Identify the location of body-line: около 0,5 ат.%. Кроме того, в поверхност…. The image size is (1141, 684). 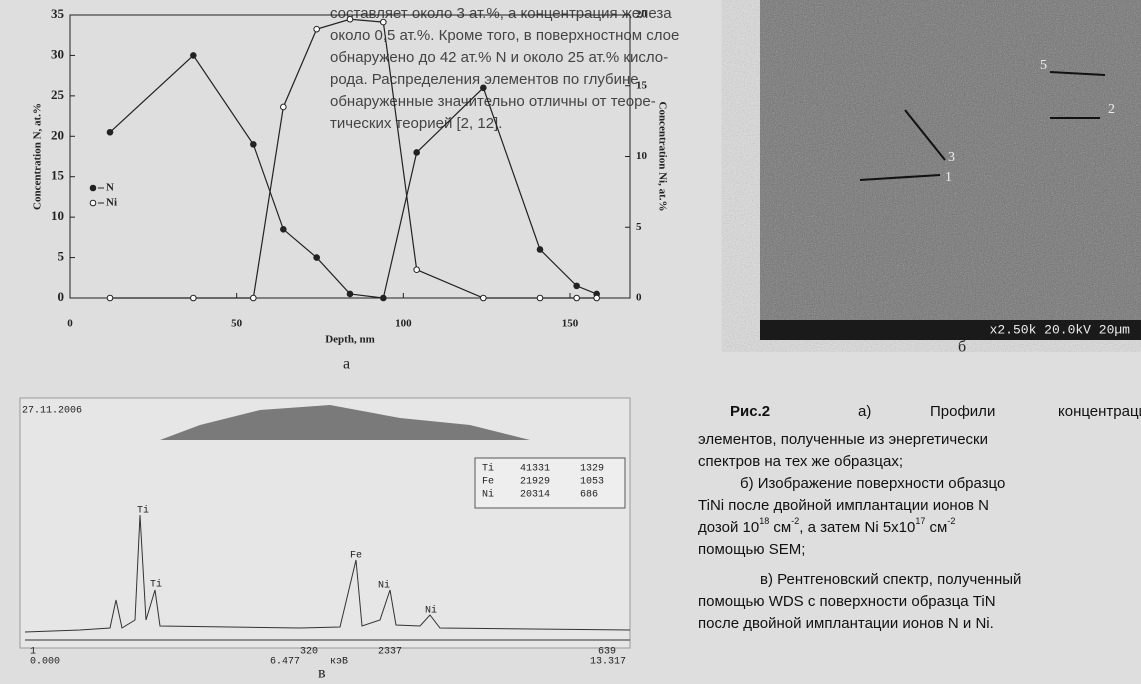
(504, 35).